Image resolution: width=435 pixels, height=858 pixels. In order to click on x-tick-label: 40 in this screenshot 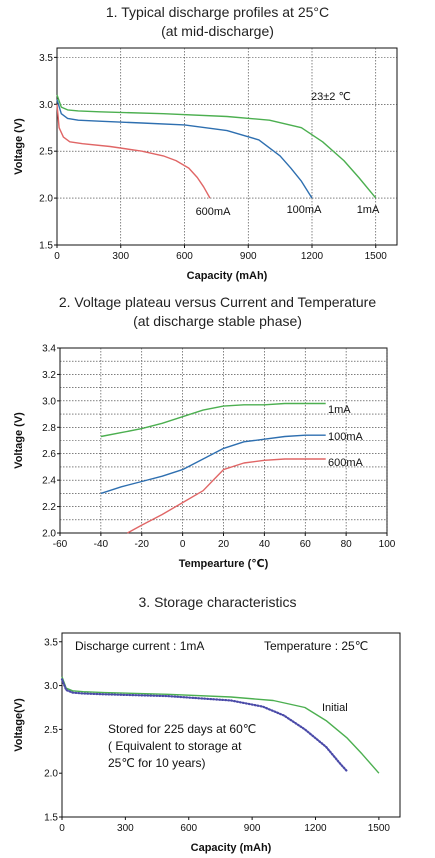, I will do `click(265, 544)`.